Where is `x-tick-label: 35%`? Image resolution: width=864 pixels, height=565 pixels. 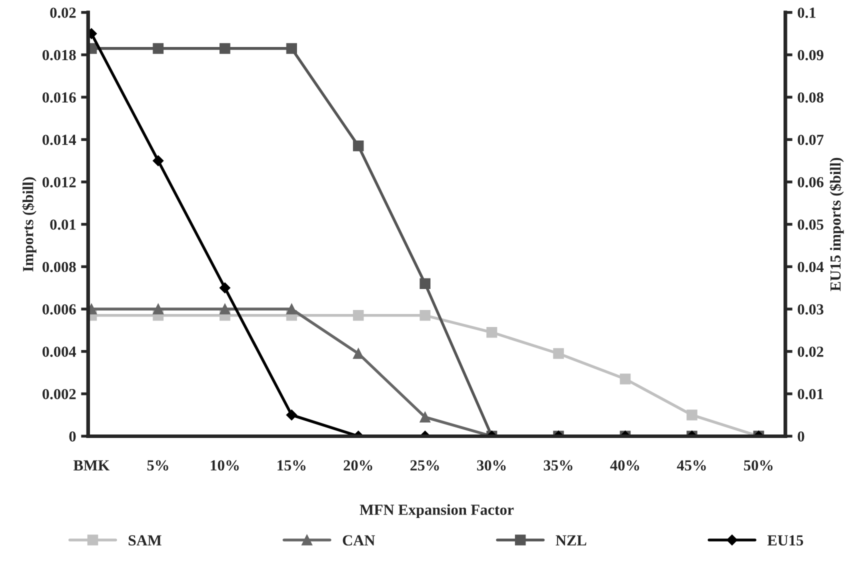 x-tick-label: 35% is located at coordinates (558, 465).